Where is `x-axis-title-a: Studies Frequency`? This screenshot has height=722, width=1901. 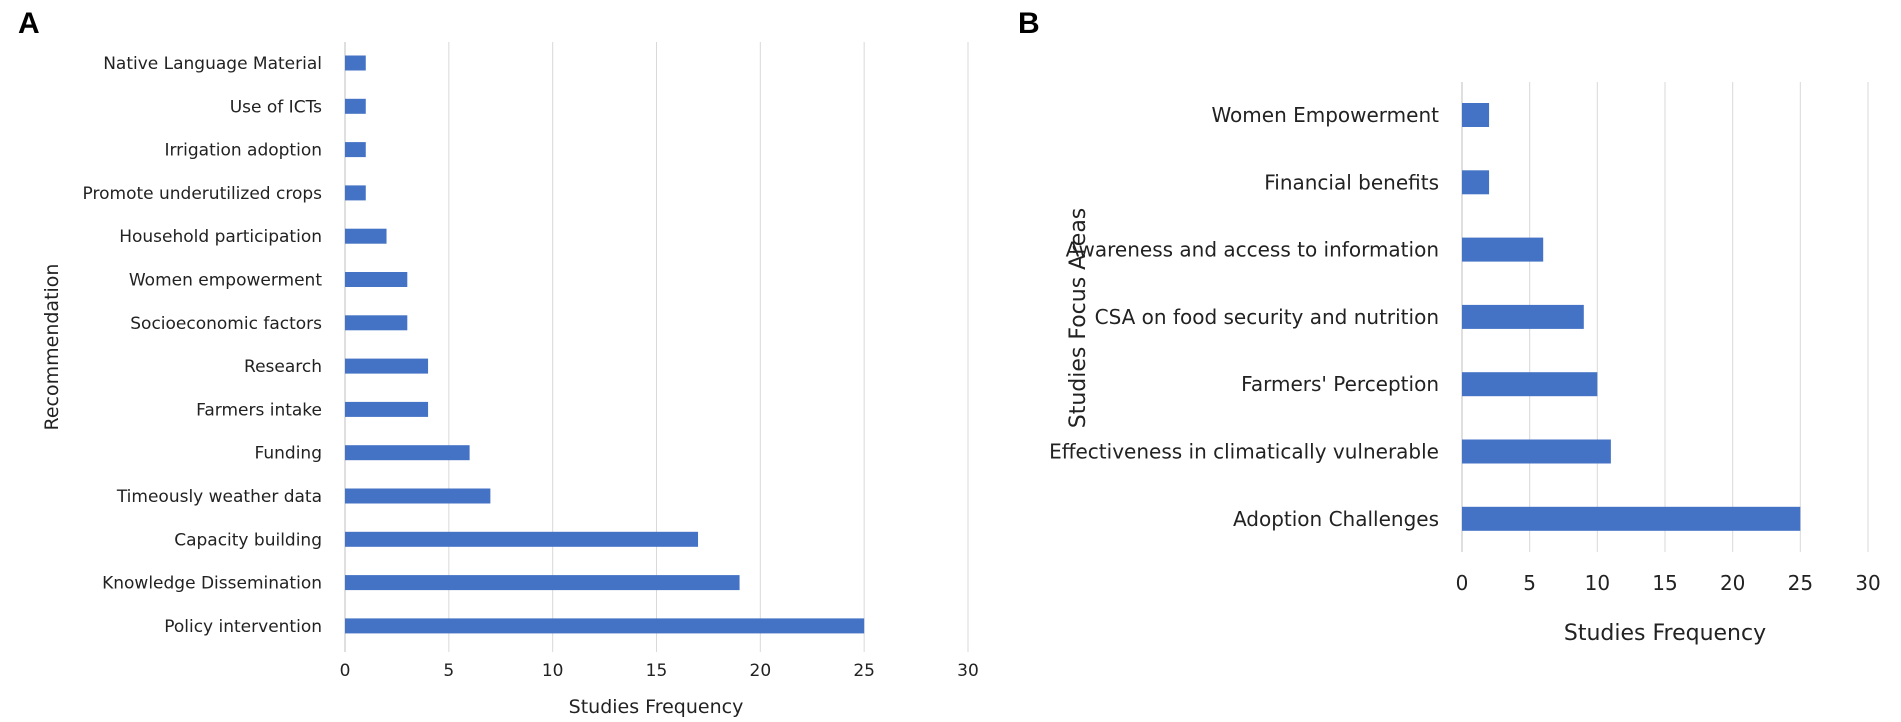
x-axis-title-a: Studies Frequency is located at coordinates (656, 707).